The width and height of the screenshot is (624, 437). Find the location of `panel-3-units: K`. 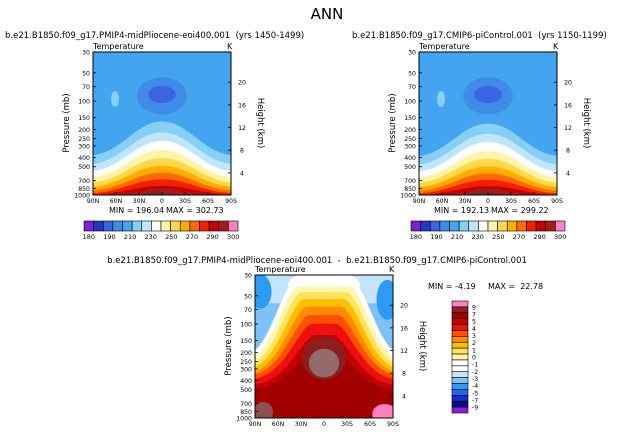

panel-3-units: K is located at coordinates (392, 269).